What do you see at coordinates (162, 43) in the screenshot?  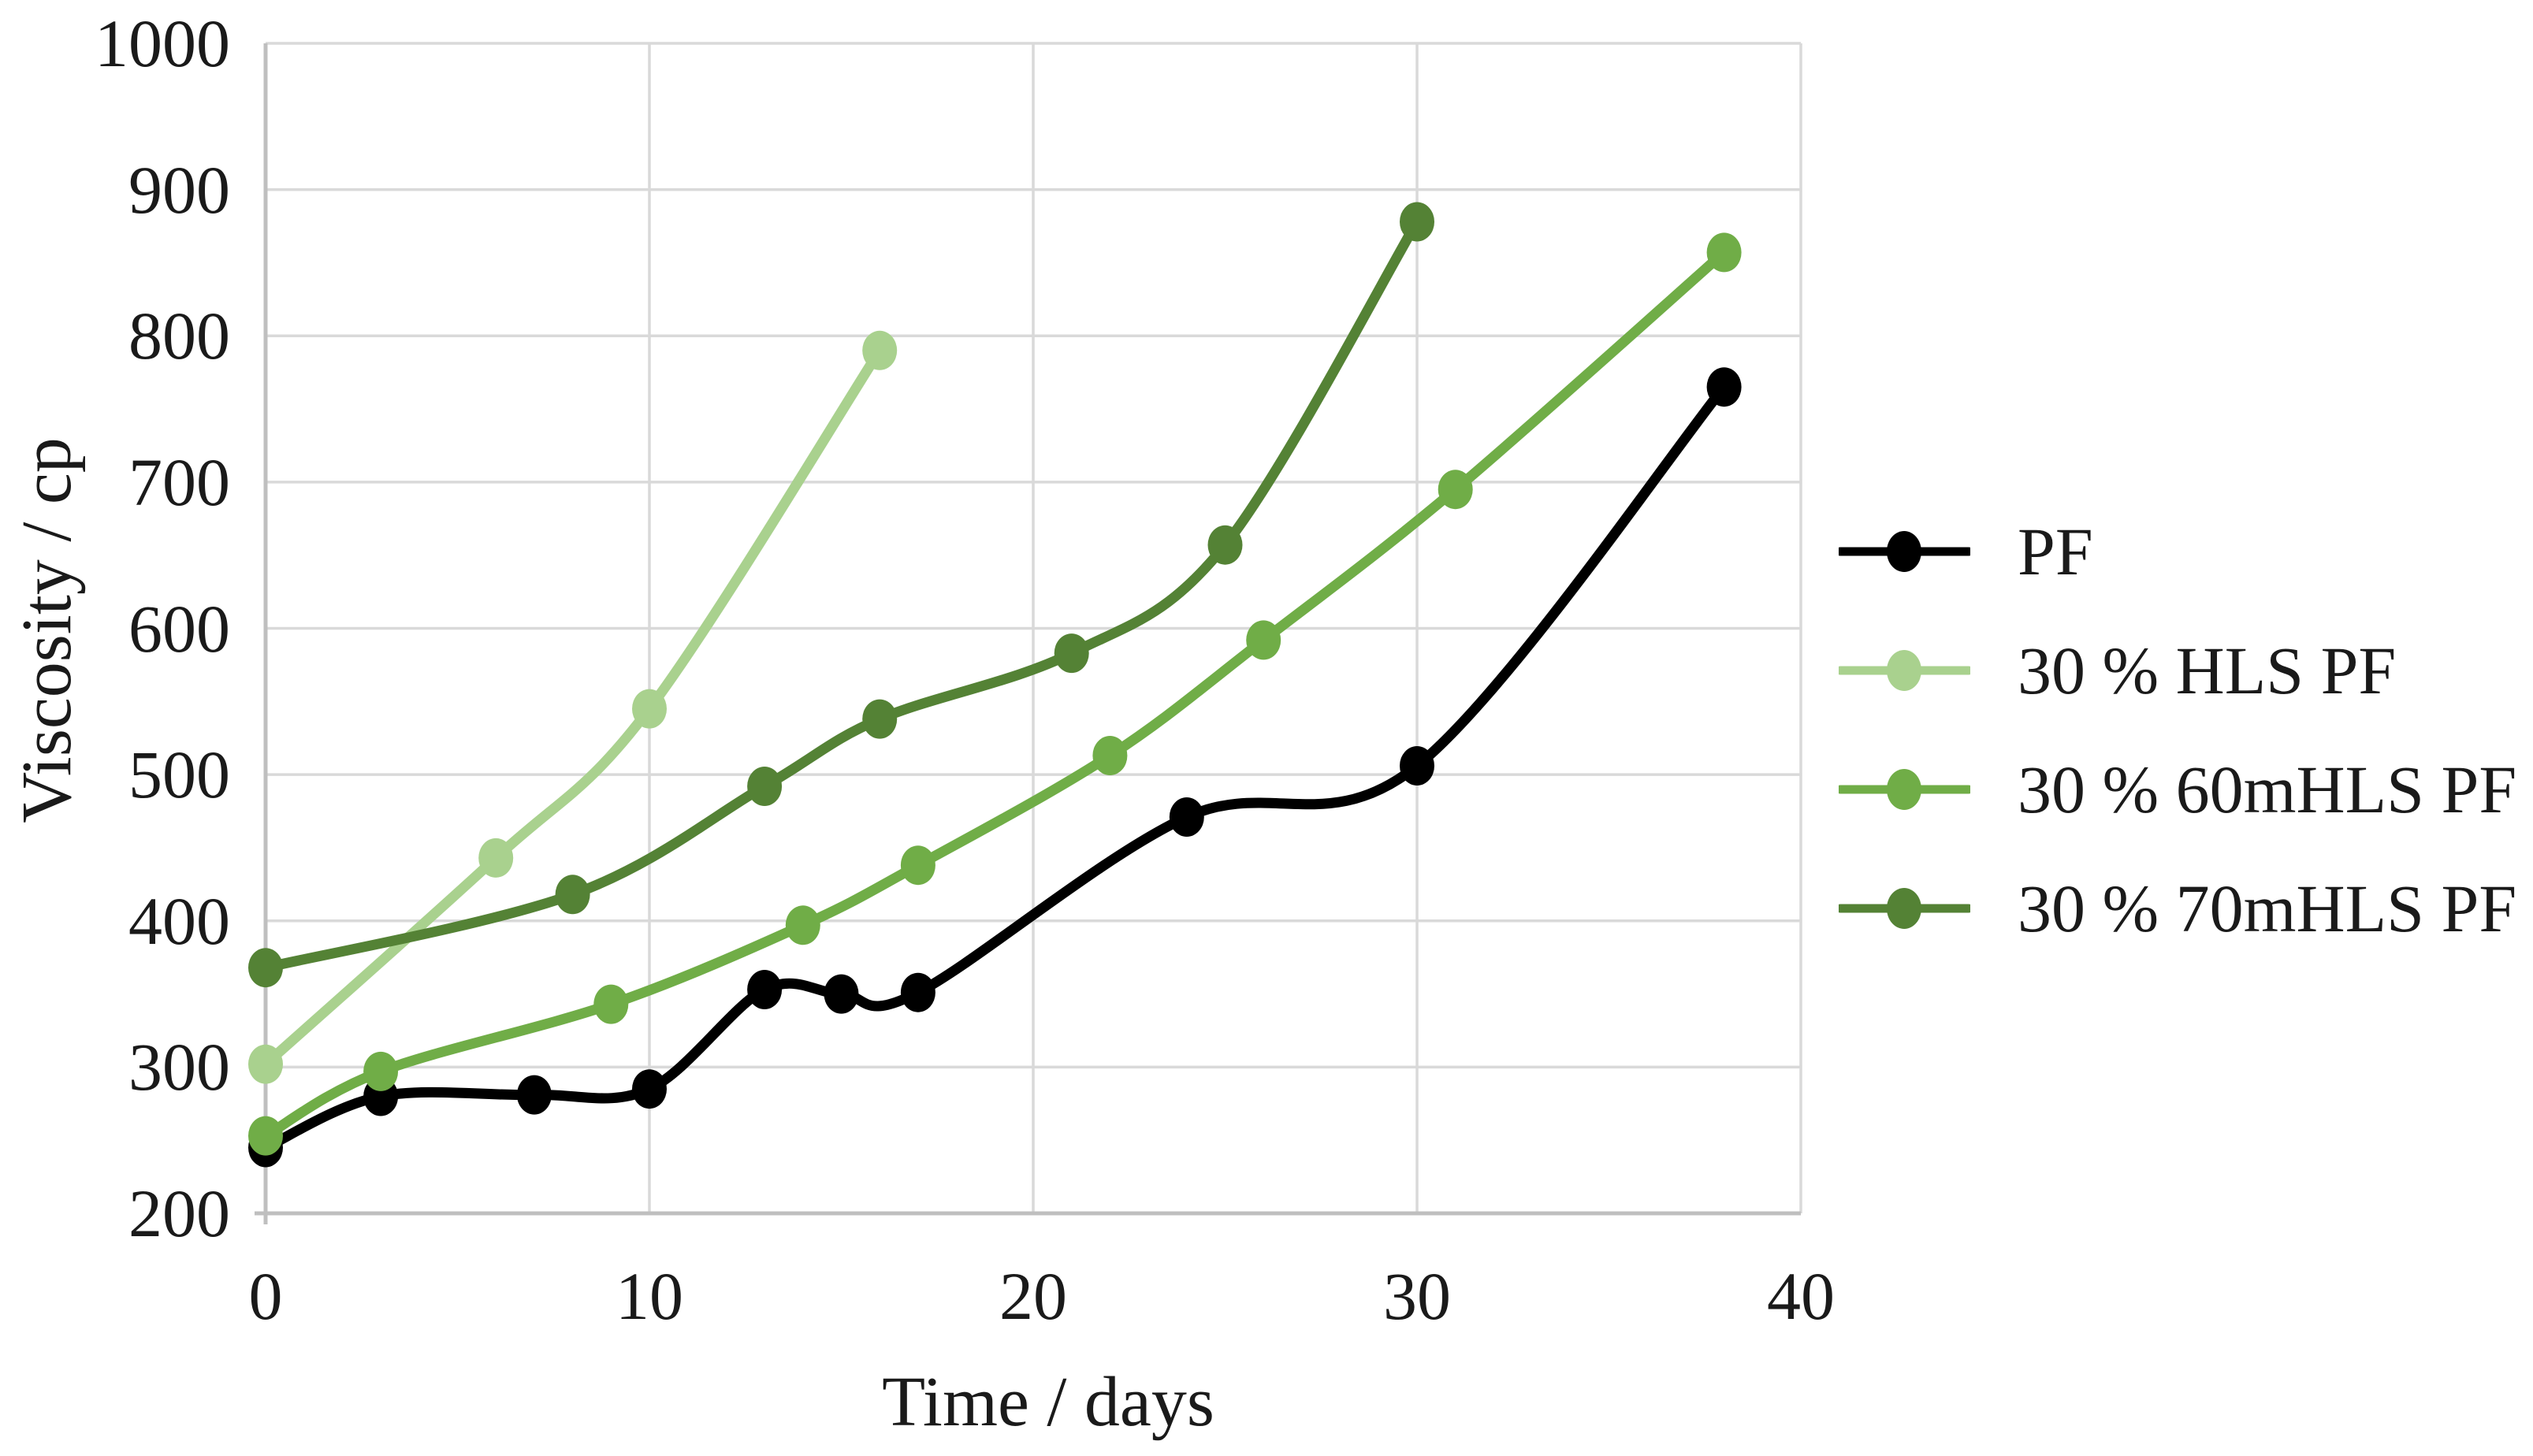 I see `y-tick-label: 1000` at bounding box center [162, 43].